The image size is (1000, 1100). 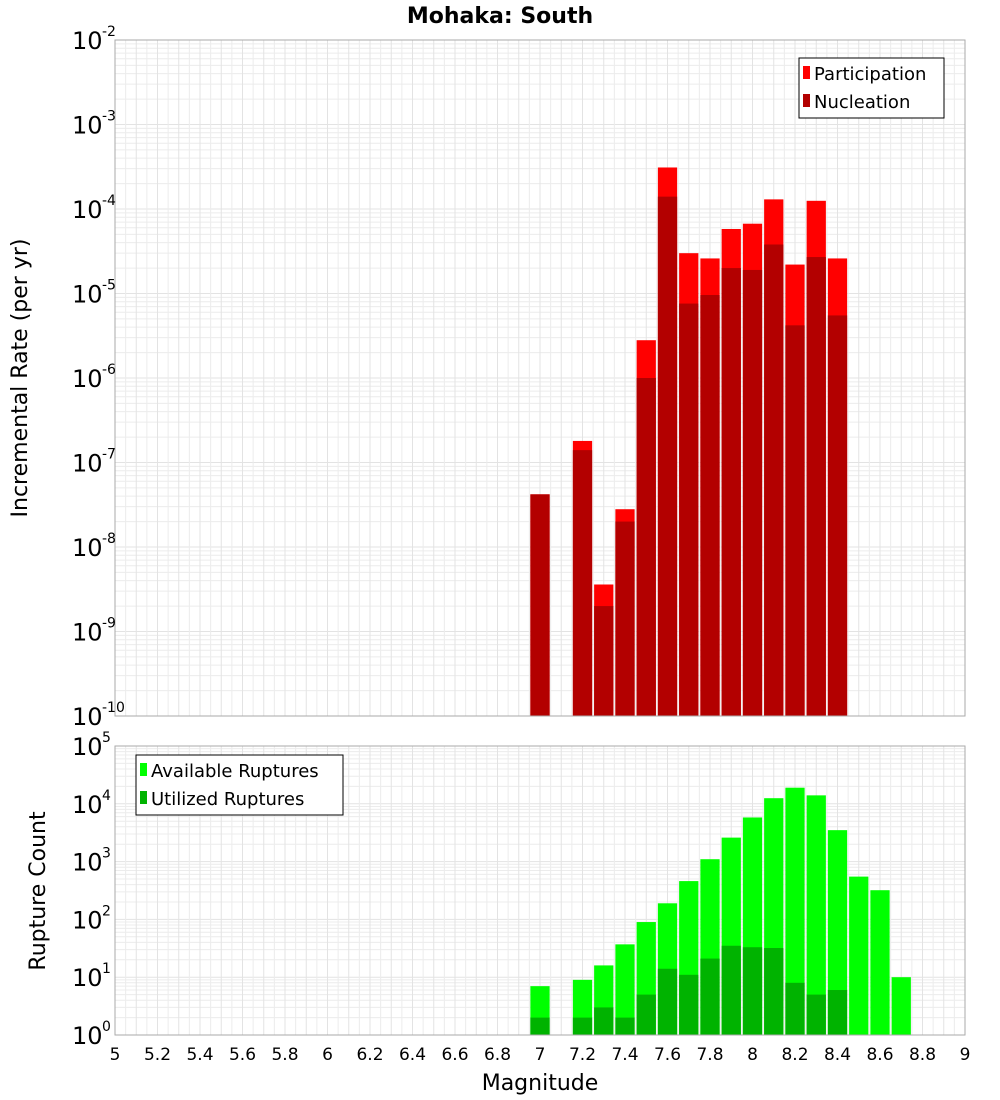 I want to click on x-tick-label: 8.8, so click(x=922, y=1055).